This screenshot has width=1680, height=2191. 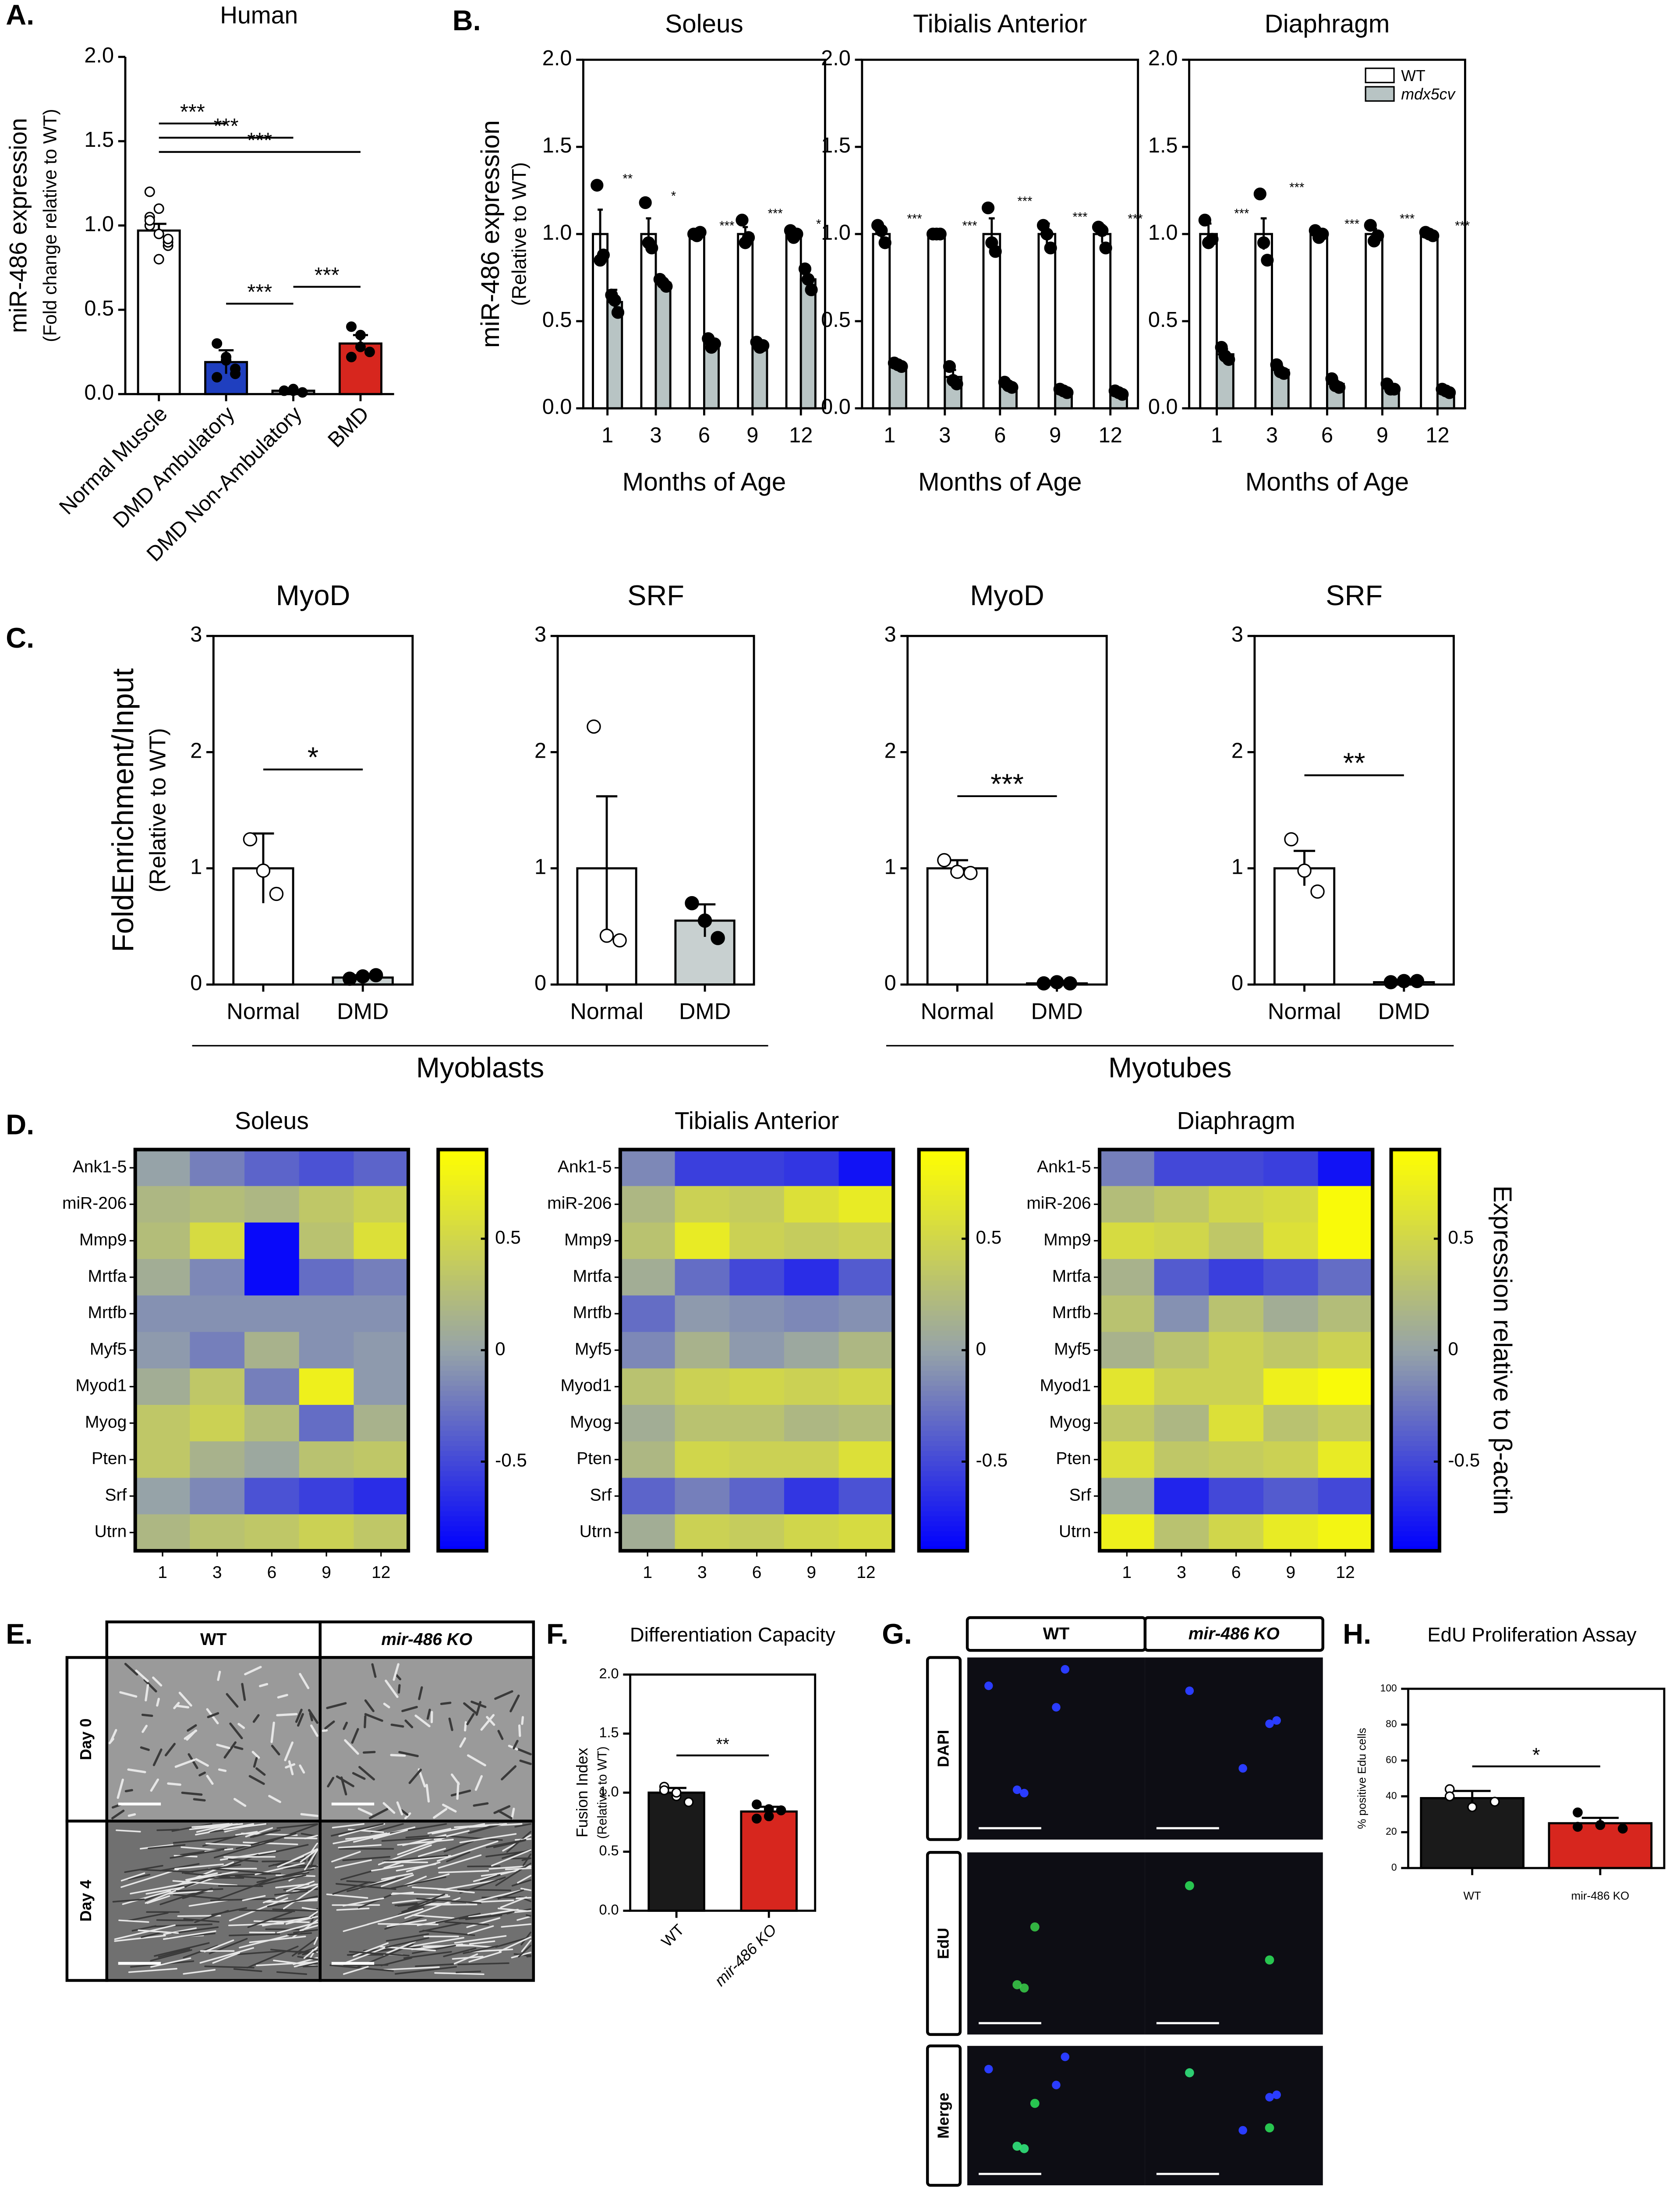 I want to click on y-tick-label: 80, so click(x=1391, y=1724).